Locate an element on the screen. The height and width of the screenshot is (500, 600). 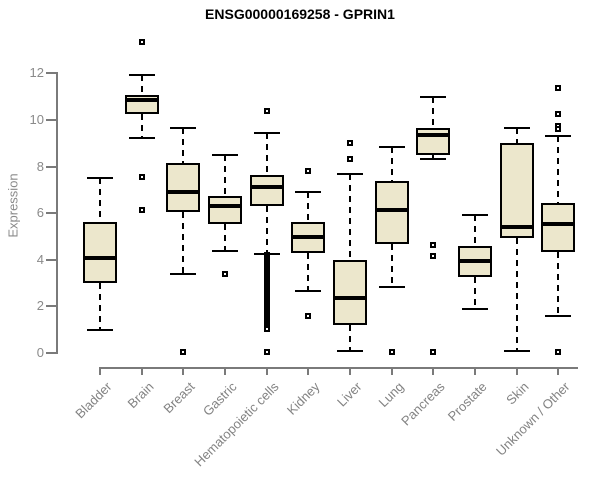
median-prostate is located at coordinates (475, 261).